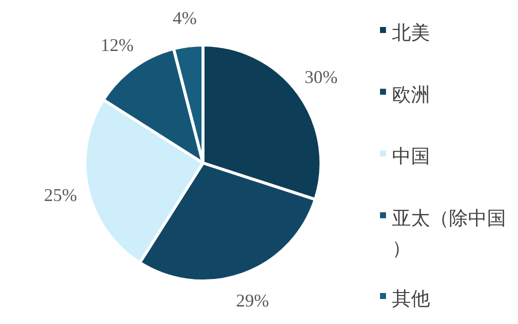 Image resolution: width=518 pixels, height=324 pixels. Describe the element at coordinates (61, 194) in the screenshot. I see `data-label: 25%` at that location.